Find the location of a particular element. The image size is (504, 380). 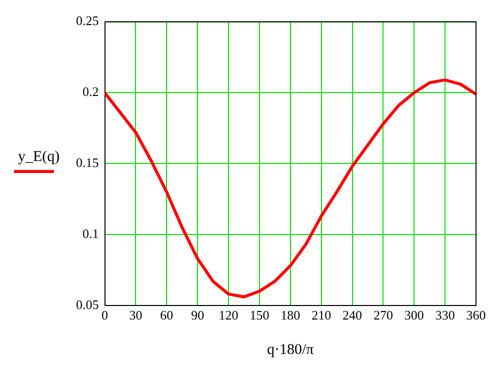

y-tick-label: 0.25 is located at coordinates (87, 20).